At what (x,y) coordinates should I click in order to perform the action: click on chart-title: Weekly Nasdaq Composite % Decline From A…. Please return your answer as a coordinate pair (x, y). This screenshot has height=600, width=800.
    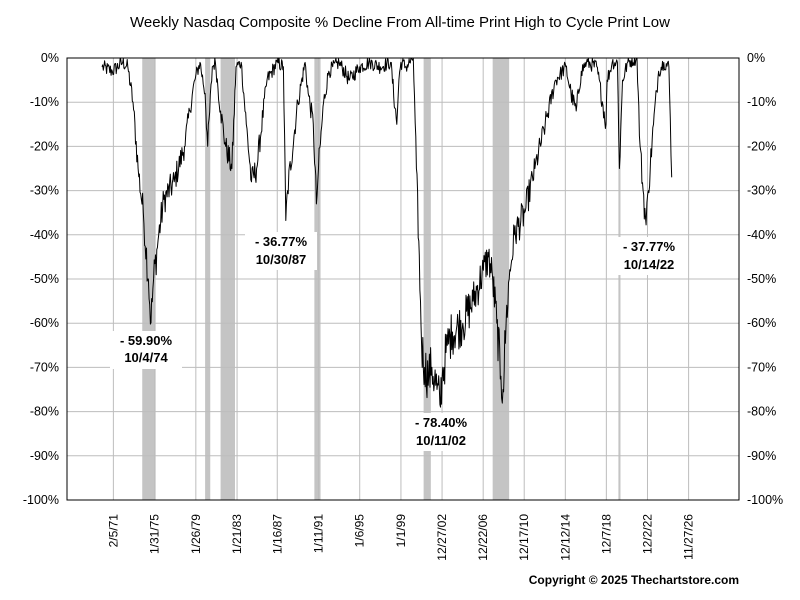
    Looking at the image, I should click on (400, 22).